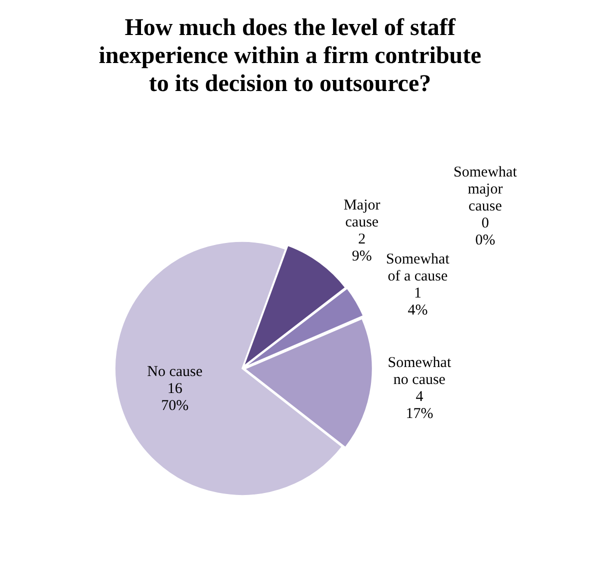  What do you see at coordinates (175, 372) in the screenshot?
I see `slice-label: No cause` at bounding box center [175, 372].